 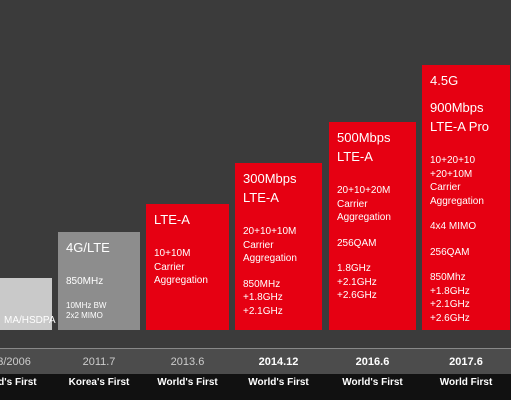 I want to click on detail-group: 4x4 MIMO, so click(x=466, y=227).